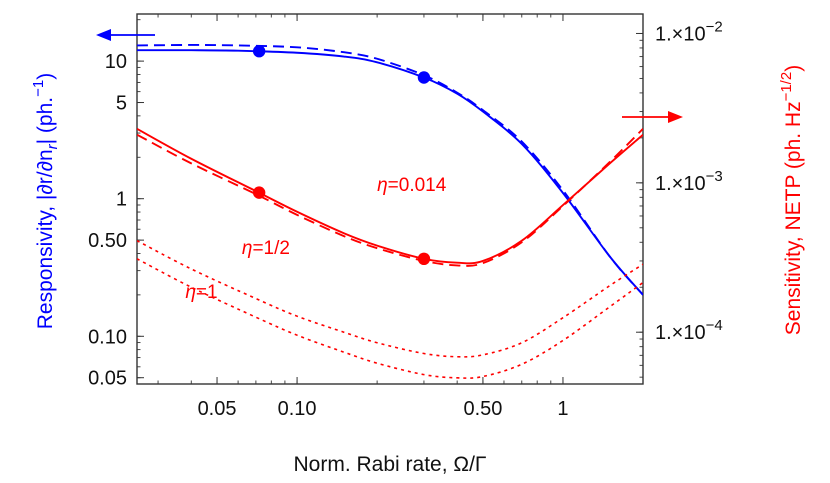  Describe the element at coordinates (121, 104) in the screenshot. I see `y-left-tick-label: 5` at that location.